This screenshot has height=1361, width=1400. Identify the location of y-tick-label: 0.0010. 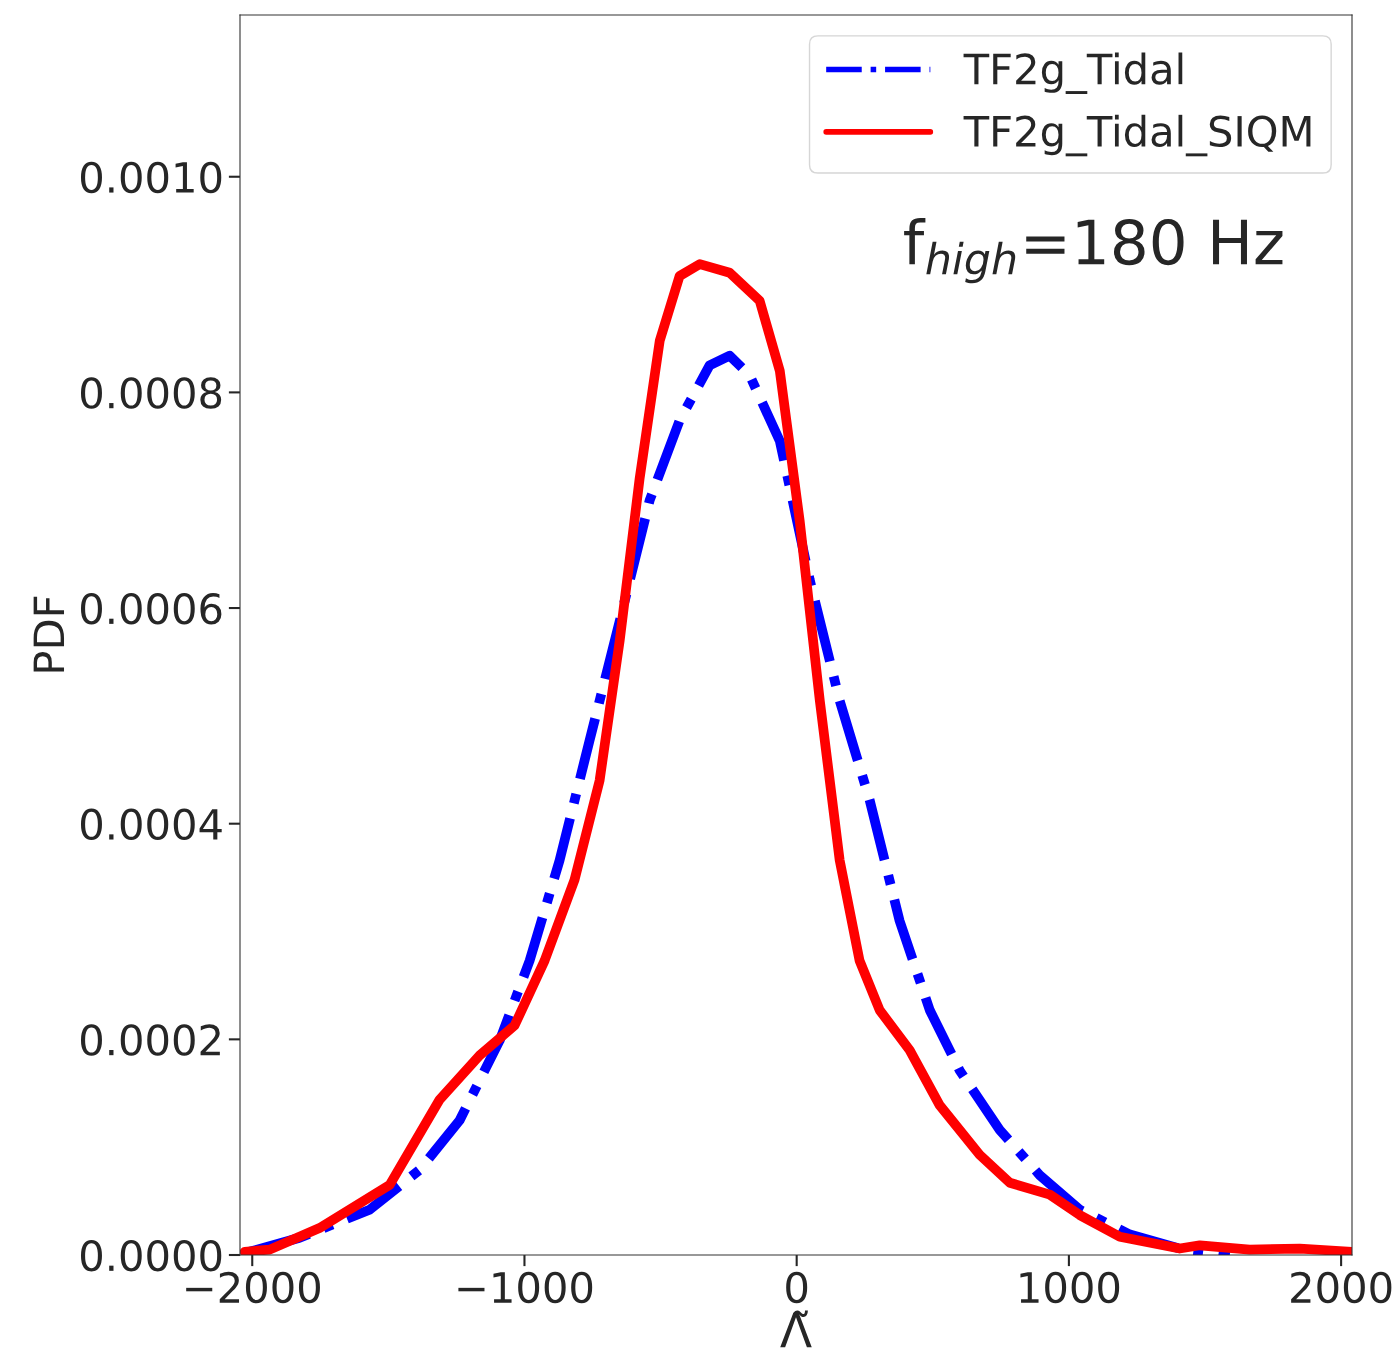
(151, 177).